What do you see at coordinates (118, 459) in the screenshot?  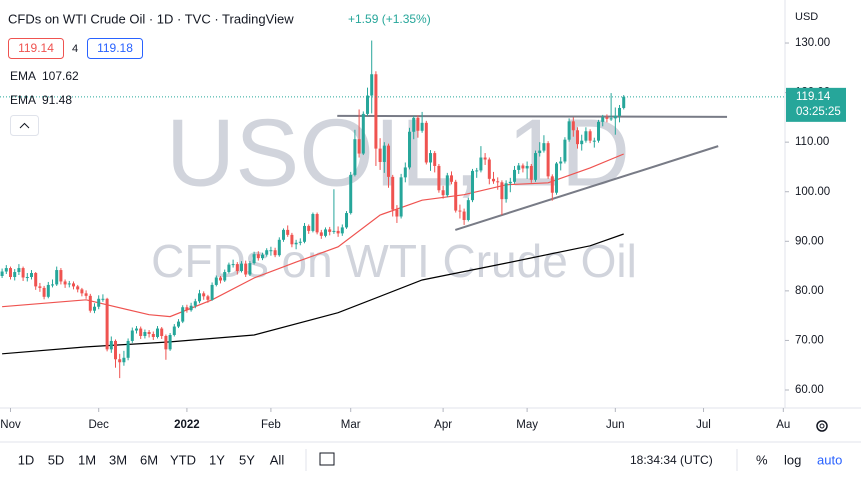 I see `range-button: 3M` at bounding box center [118, 459].